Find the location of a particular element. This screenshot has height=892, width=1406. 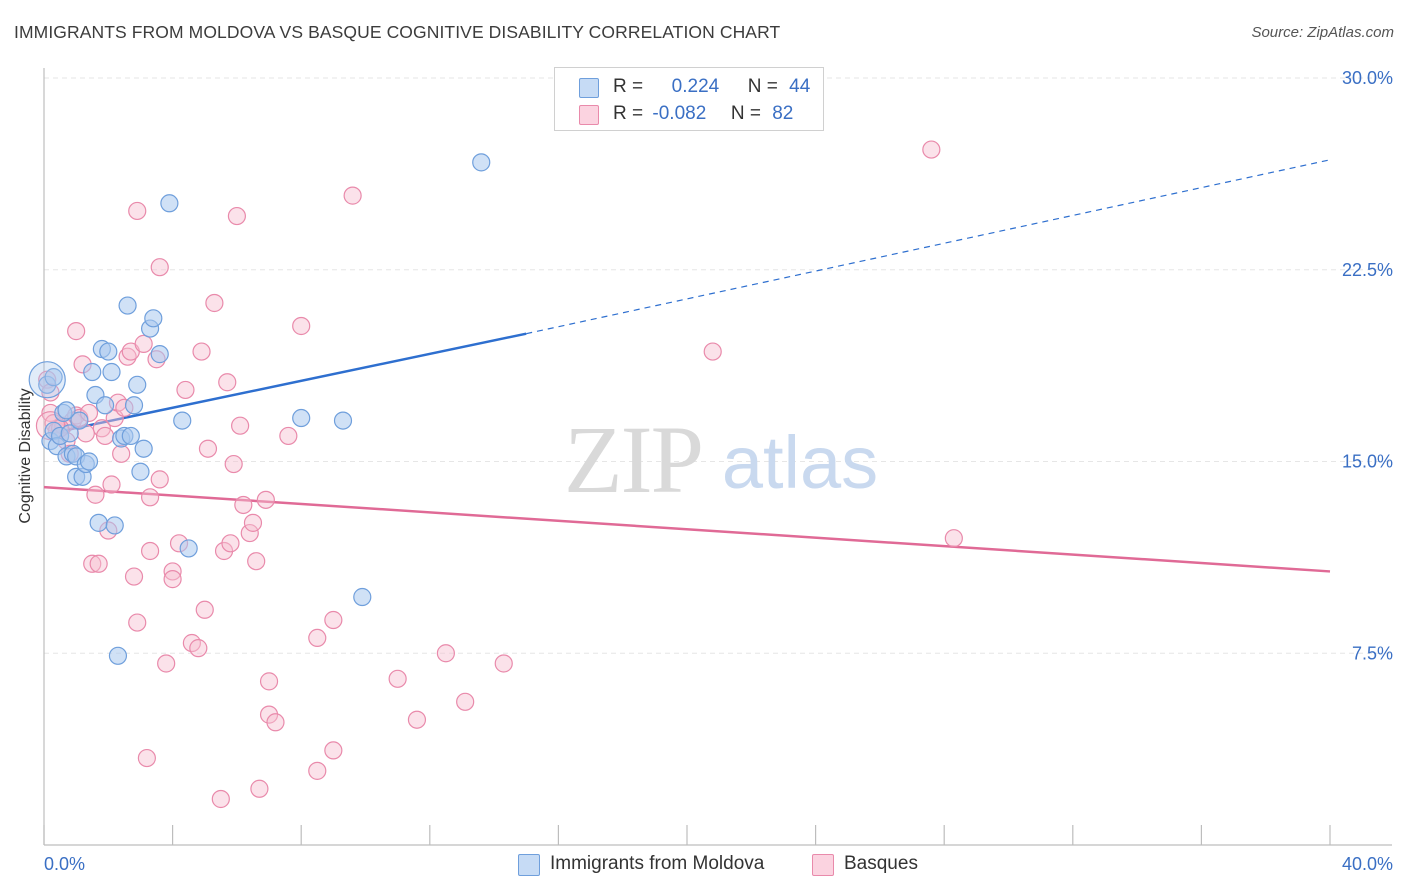

watermark-zip: ZIP is located at coordinates (633, 459).